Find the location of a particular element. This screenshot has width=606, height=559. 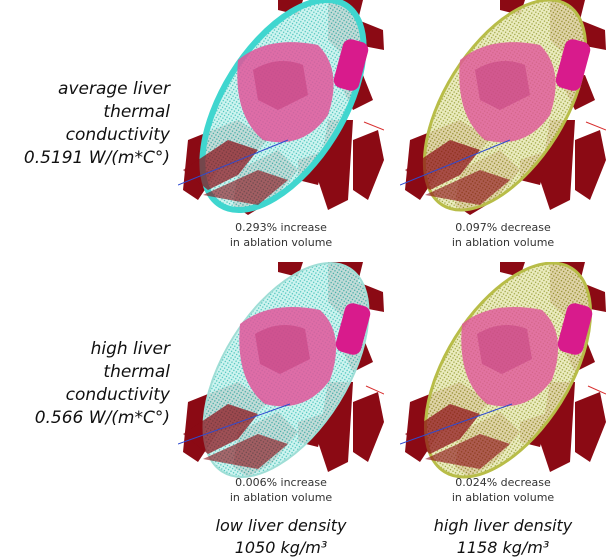

row-label-line: average liver is located at coordinates (114, 89).